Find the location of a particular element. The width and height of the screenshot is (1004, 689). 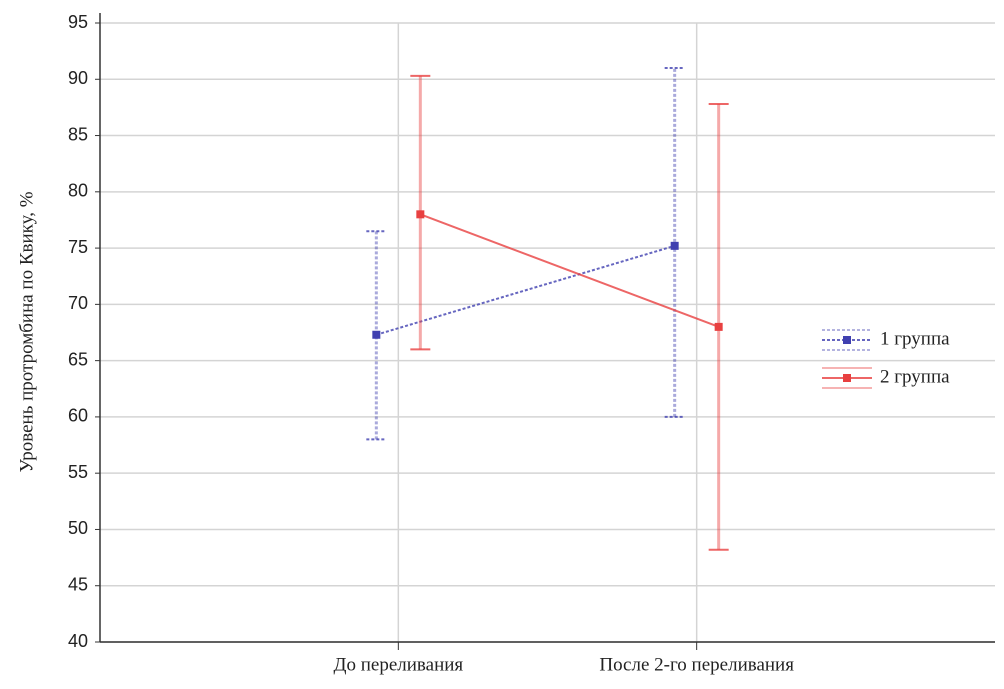

legend-label: 1 группа is located at coordinates (915, 338).